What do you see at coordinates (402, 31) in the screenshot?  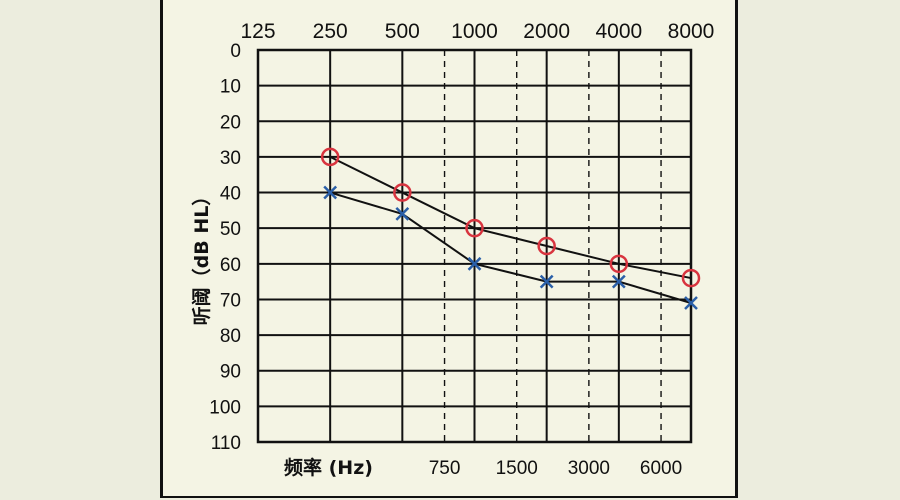 I see `x-top-tick-label: 500` at bounding box center [402, 31].